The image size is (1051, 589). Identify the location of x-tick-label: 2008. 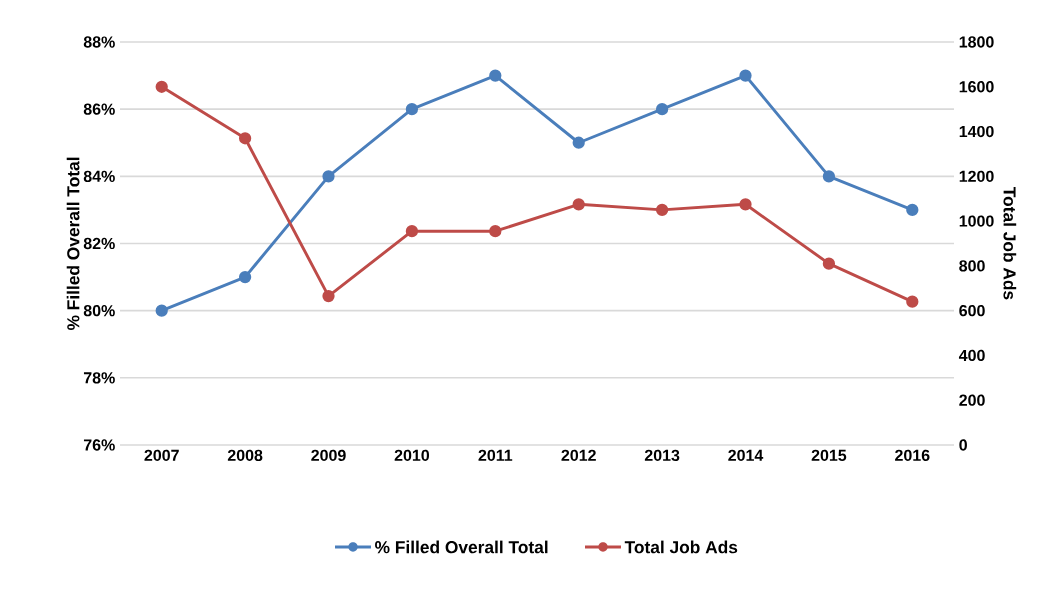
(245, 455).